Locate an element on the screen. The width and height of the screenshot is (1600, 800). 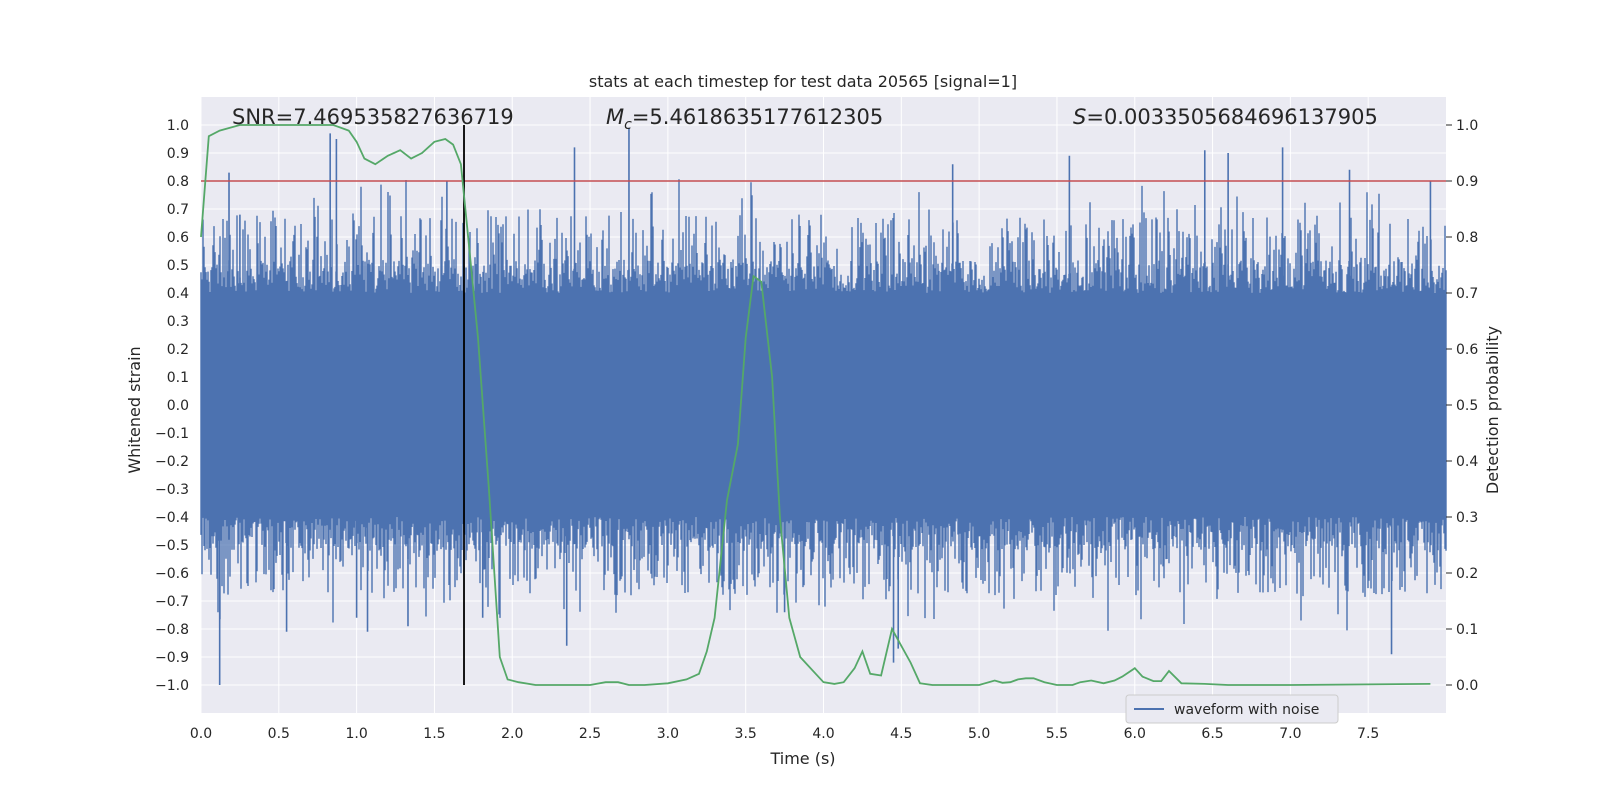
y2-tick-label: 1.0 is located at coordinates (1467, 126).